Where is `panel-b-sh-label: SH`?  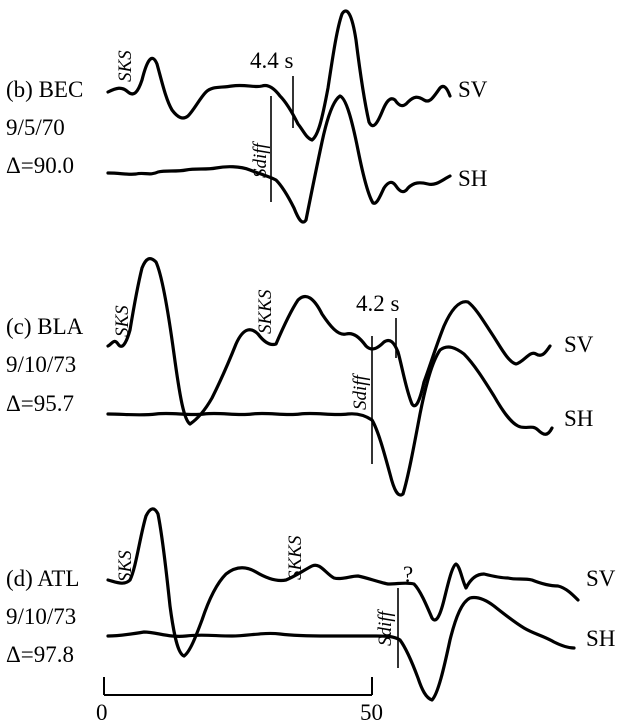
panel-b-sh-label: SH is located at coordinates (472, 178).